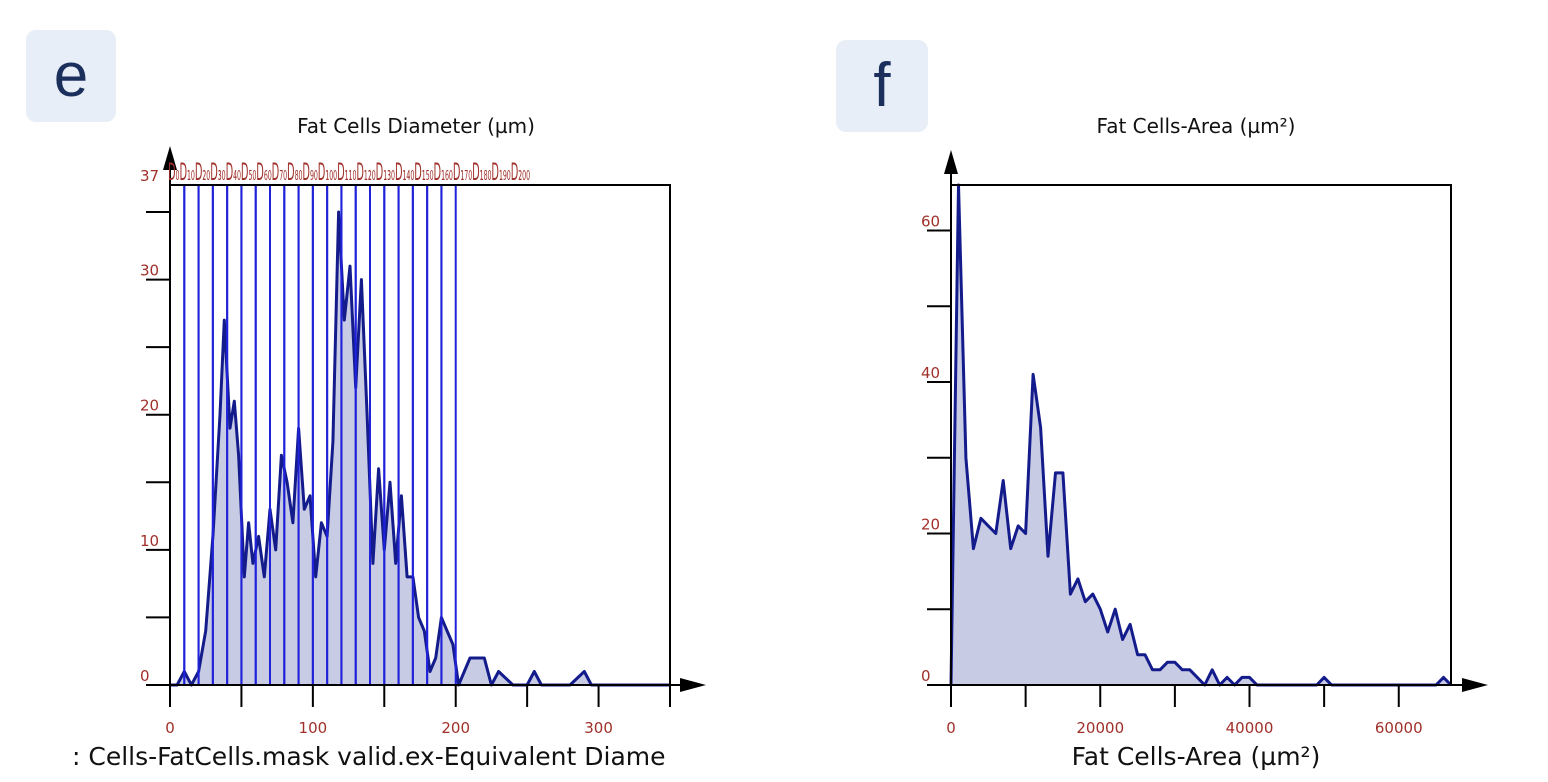  Describe the element at coordinates (149, 541) in the screenshot. I see `y-tick-label: 10` at that location.